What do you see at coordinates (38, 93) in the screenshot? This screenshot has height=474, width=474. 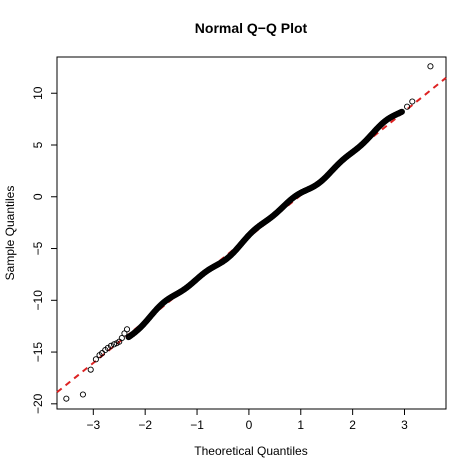 I see `y-tick-label: 10` at bounding box center [38, 93].